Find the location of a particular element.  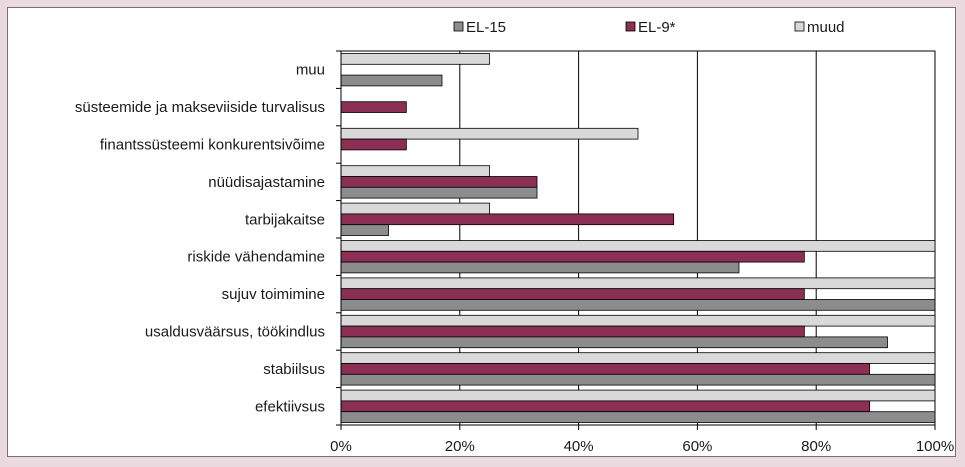

bar-el-9-usaldusvaarsus-tookindlus is located at coordinates (572, 331).